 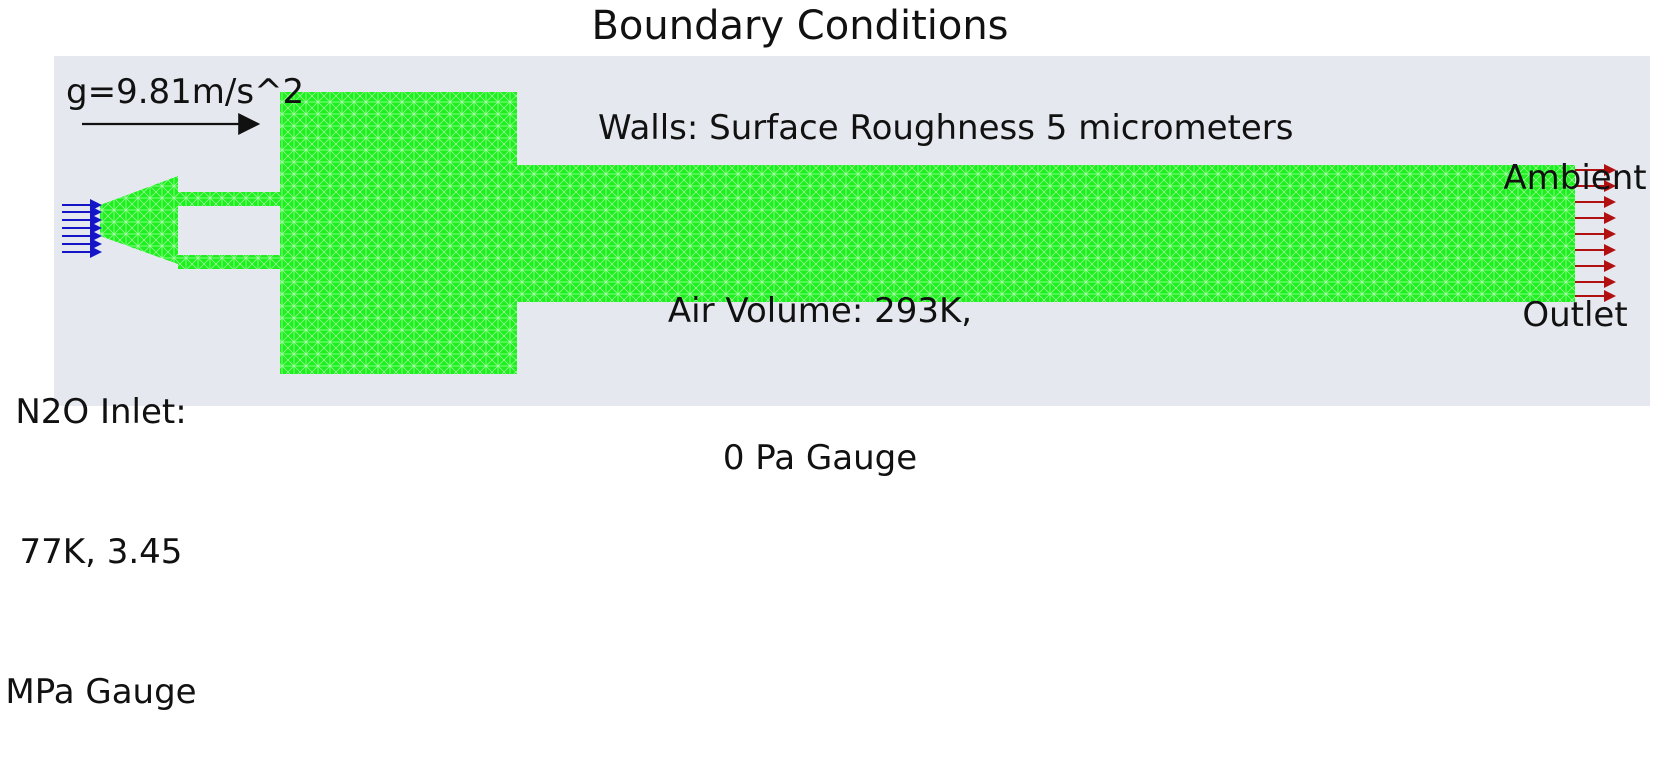 I want to click on outlet-label-line2: Outlet, so click(x=1575, y=315).